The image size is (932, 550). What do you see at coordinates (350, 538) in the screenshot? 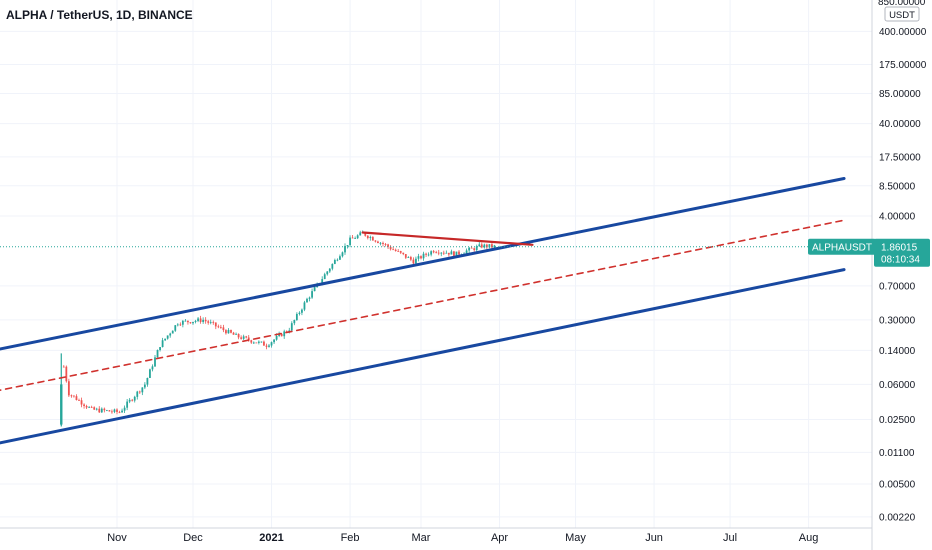
I see `time-axis-label: Feb` at bounding box center [350, 538].